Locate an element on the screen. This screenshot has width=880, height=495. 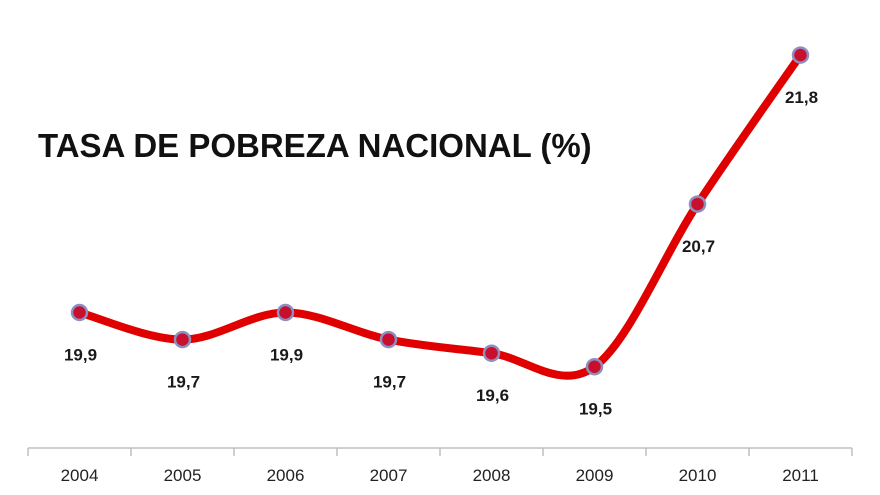
x-tick-label: 2009 is located at coordinates (595, 475).